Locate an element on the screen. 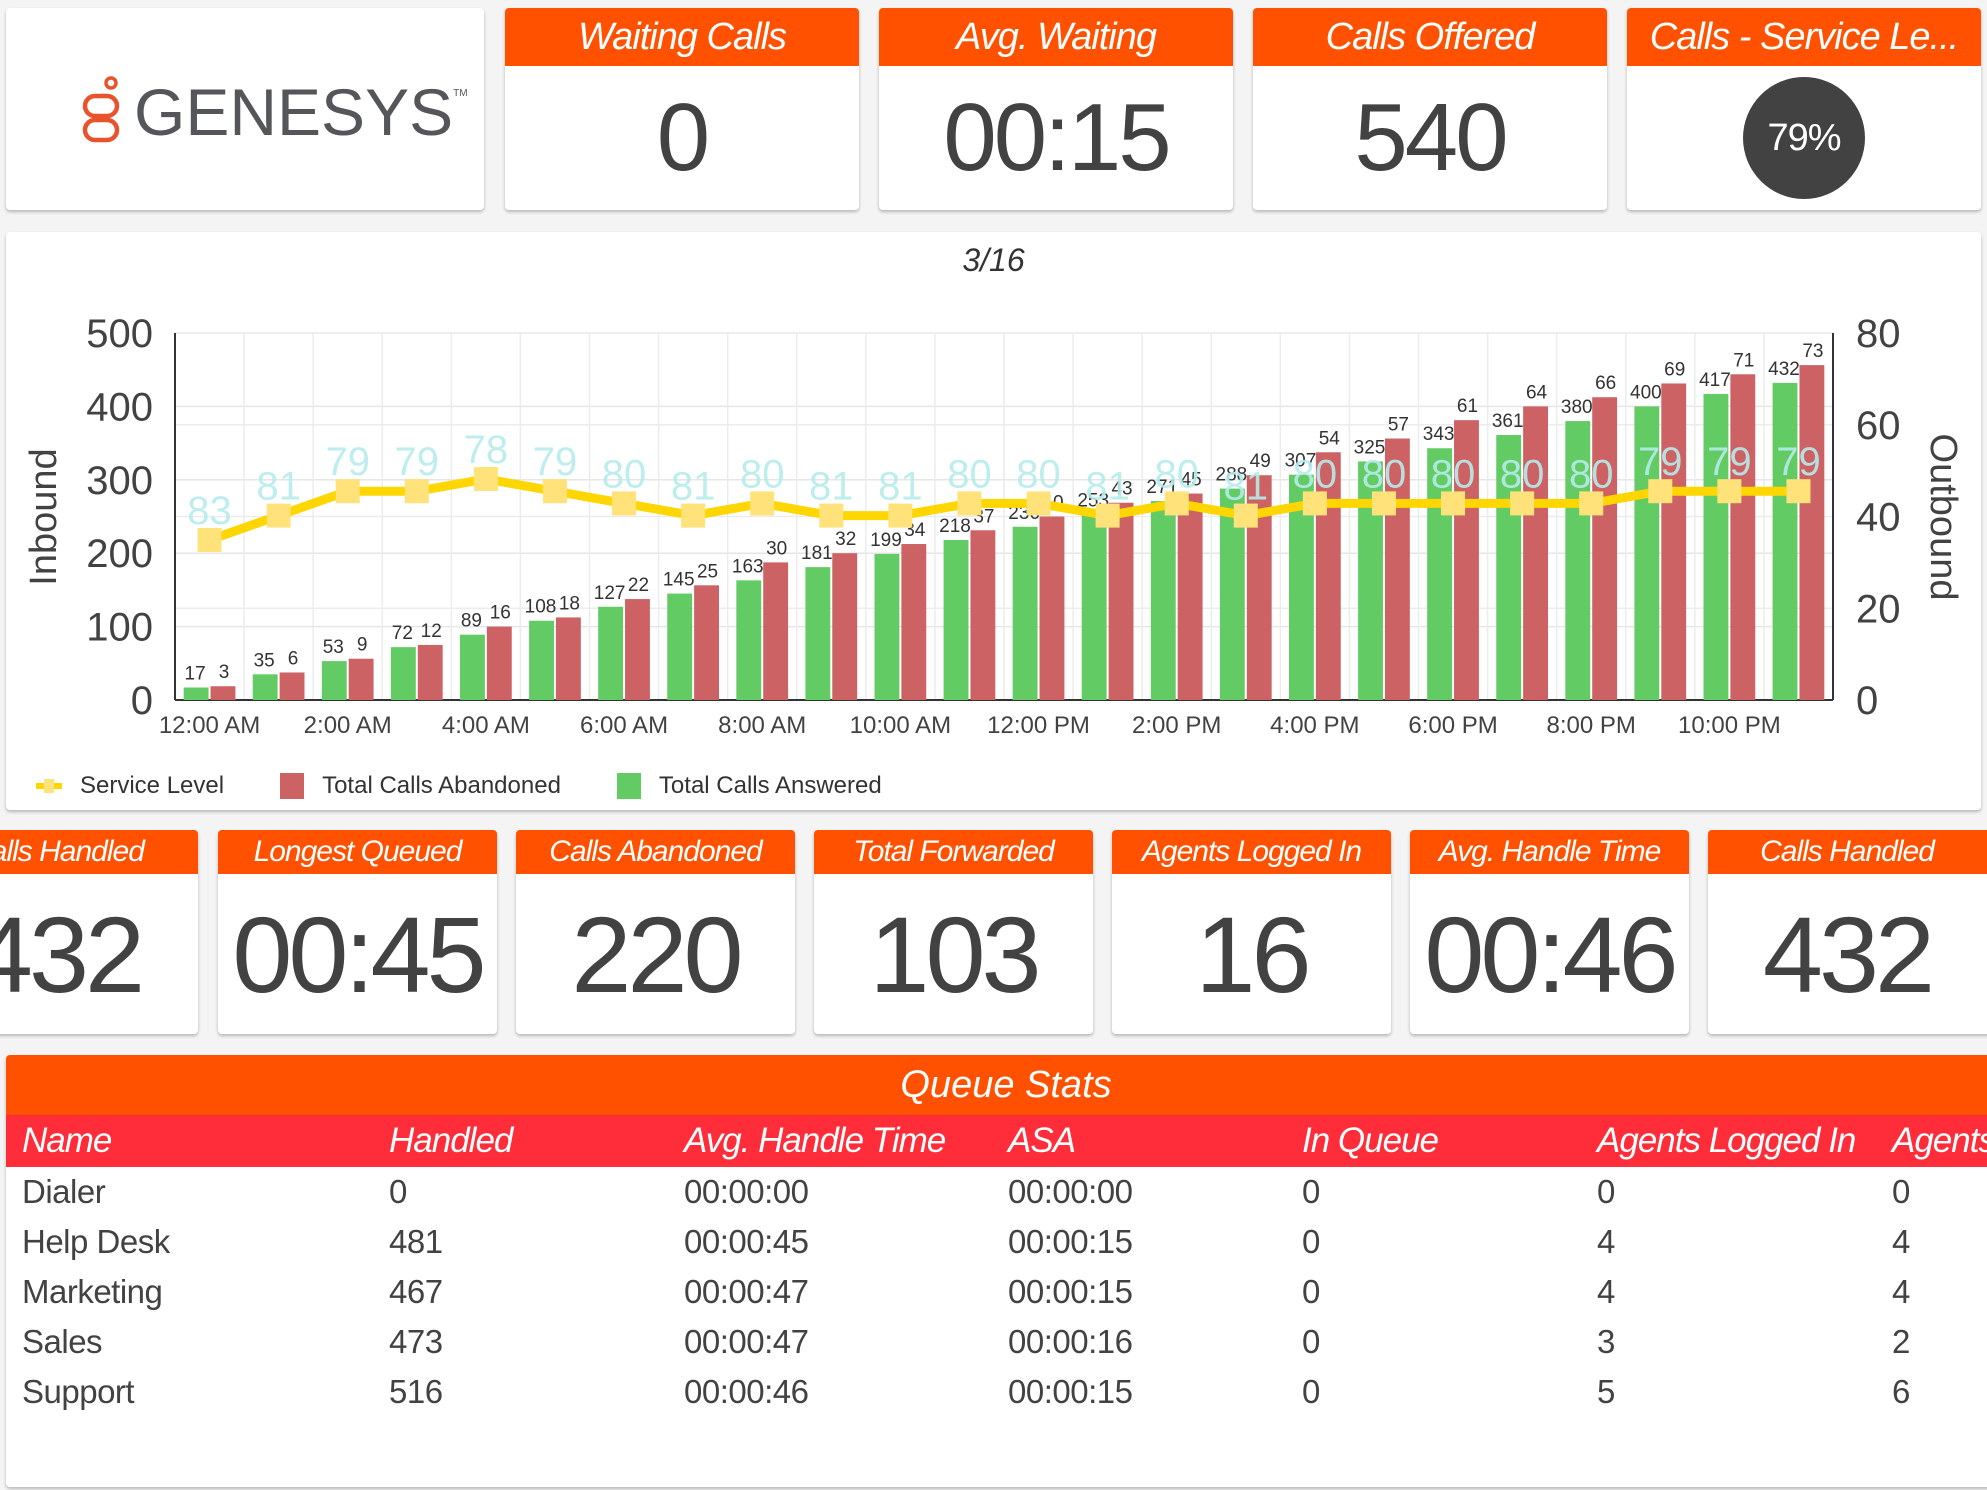 The width and height of the screenshot is (1987, 1490). column-header-name: Name is located at coordinates (189, 1141).